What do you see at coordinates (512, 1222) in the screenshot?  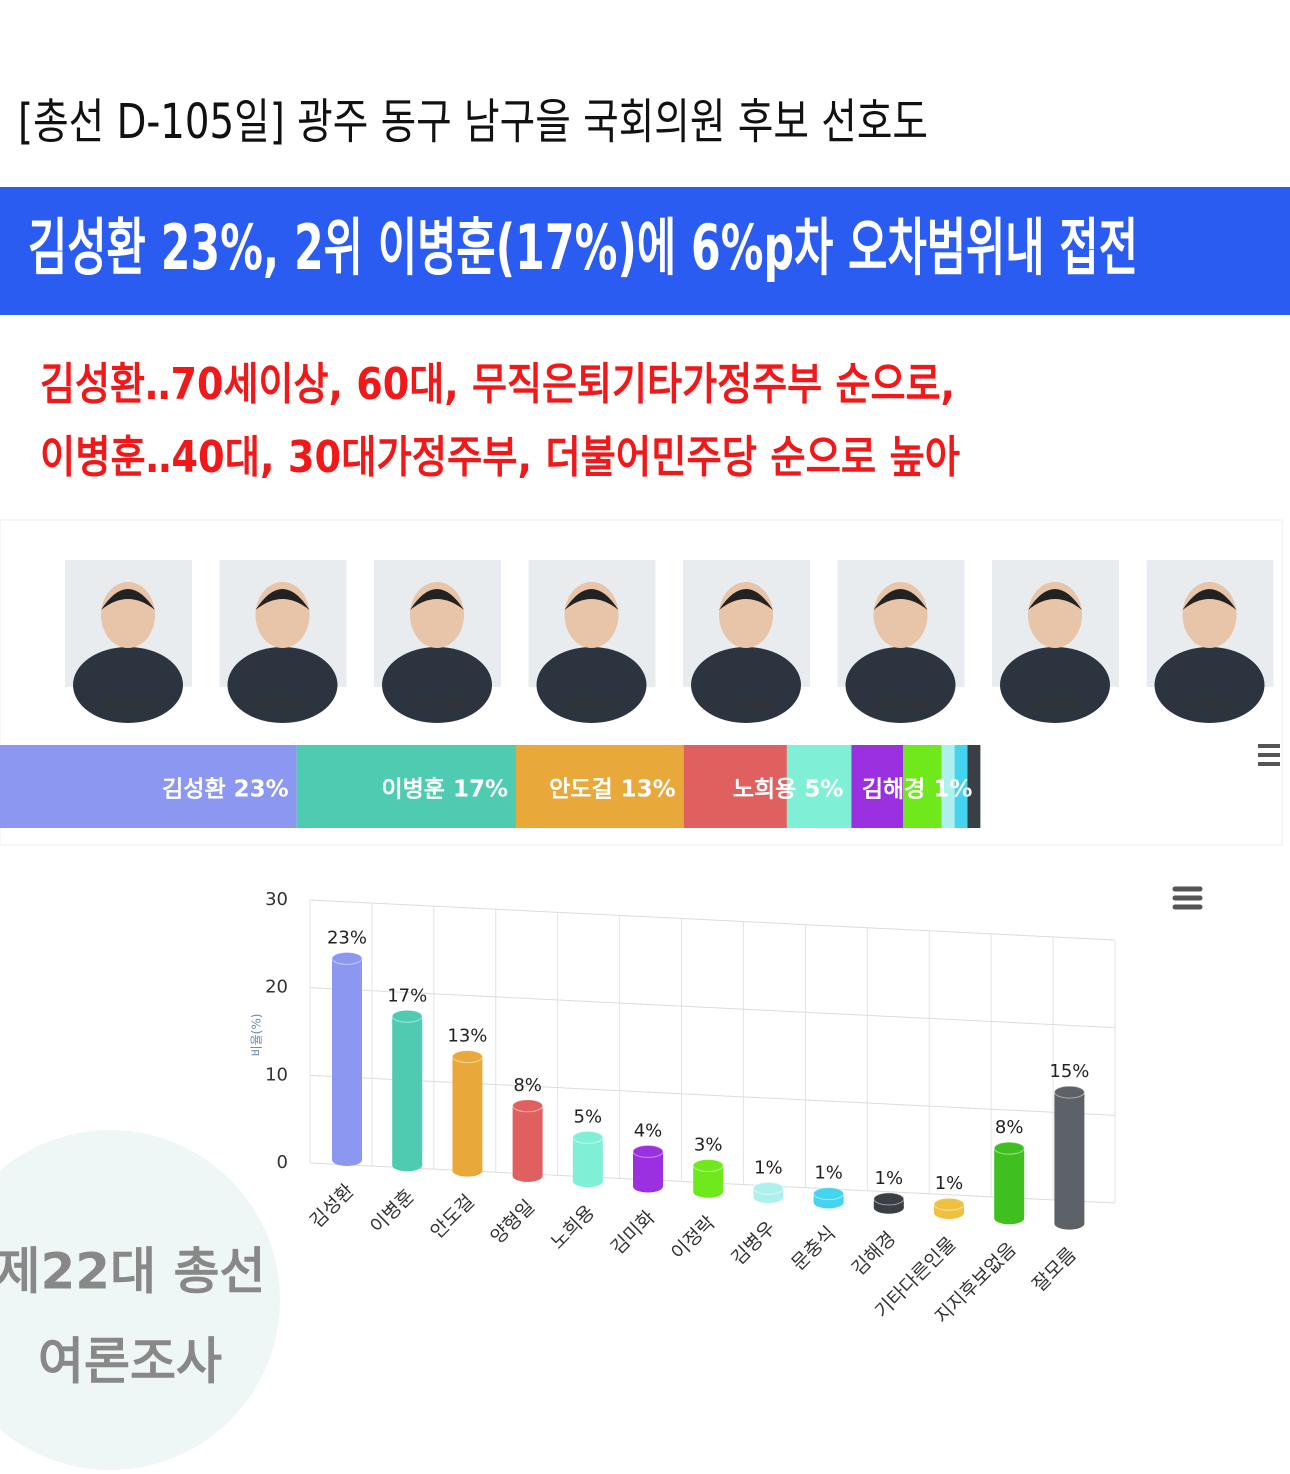 I see `x-tick-label: 양형일` at bounding box center [512, 1222].